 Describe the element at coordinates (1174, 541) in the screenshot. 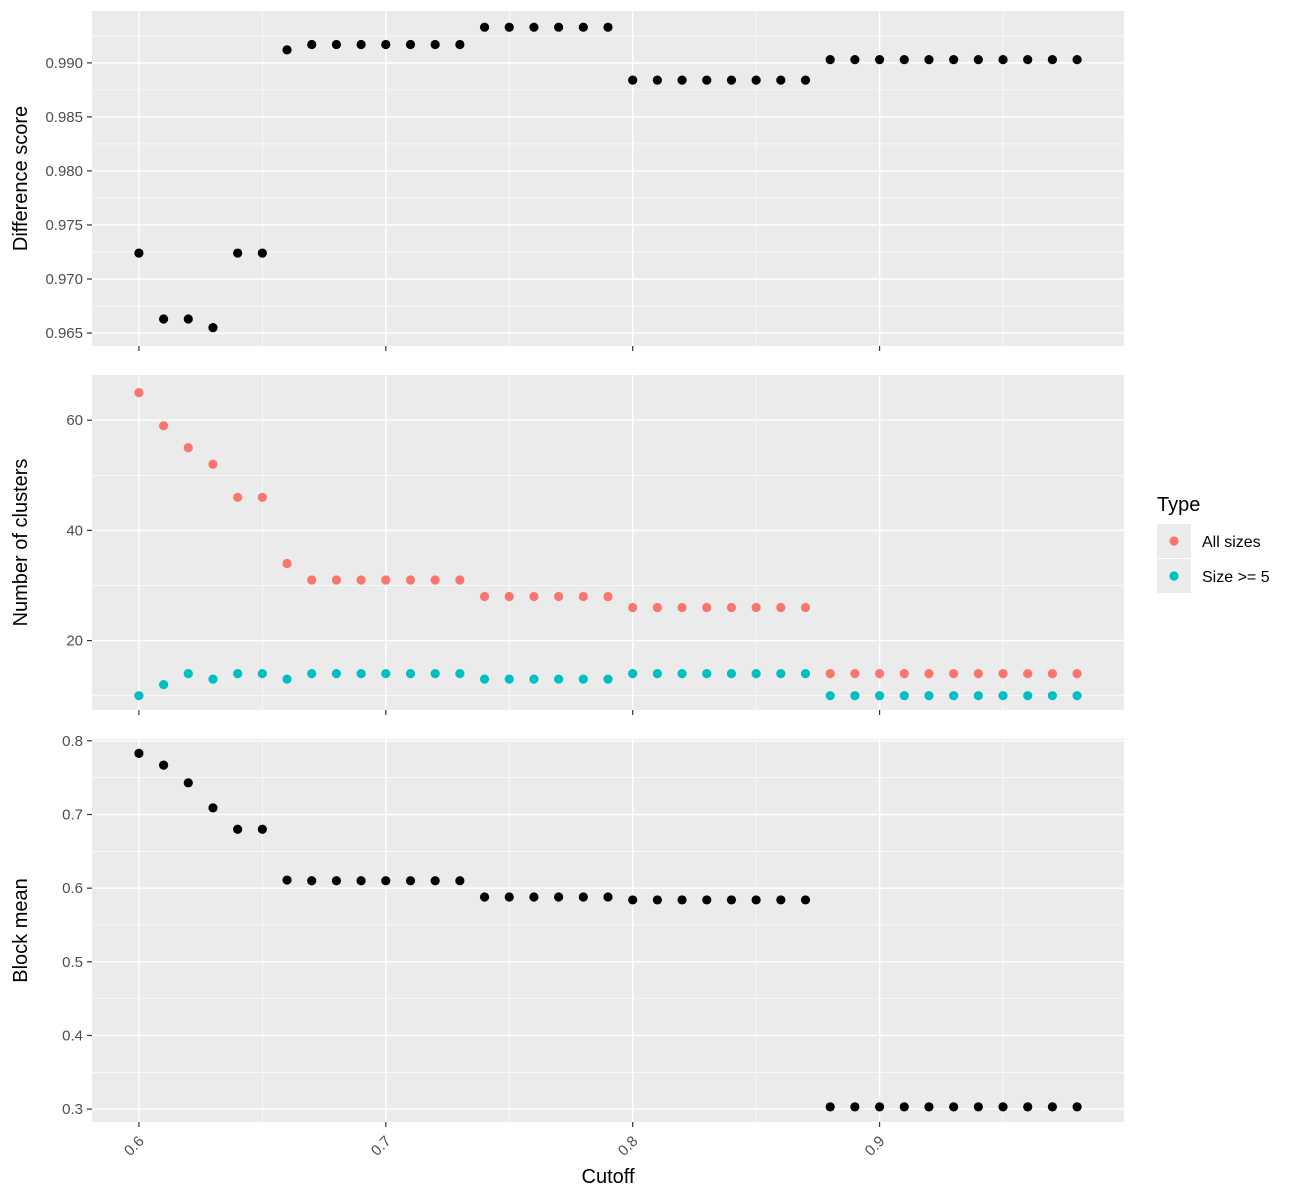

I see `legend-swatch` at that location.